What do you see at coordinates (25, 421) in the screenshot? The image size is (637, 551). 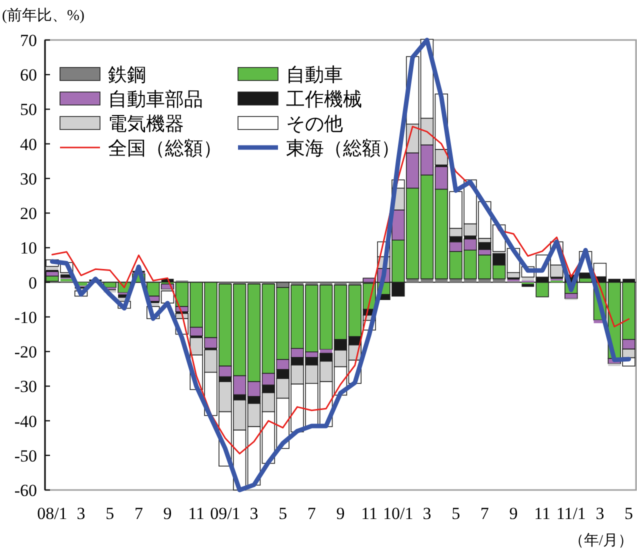 I see `y-tick-label: -40` at bounding box center [25, 421].